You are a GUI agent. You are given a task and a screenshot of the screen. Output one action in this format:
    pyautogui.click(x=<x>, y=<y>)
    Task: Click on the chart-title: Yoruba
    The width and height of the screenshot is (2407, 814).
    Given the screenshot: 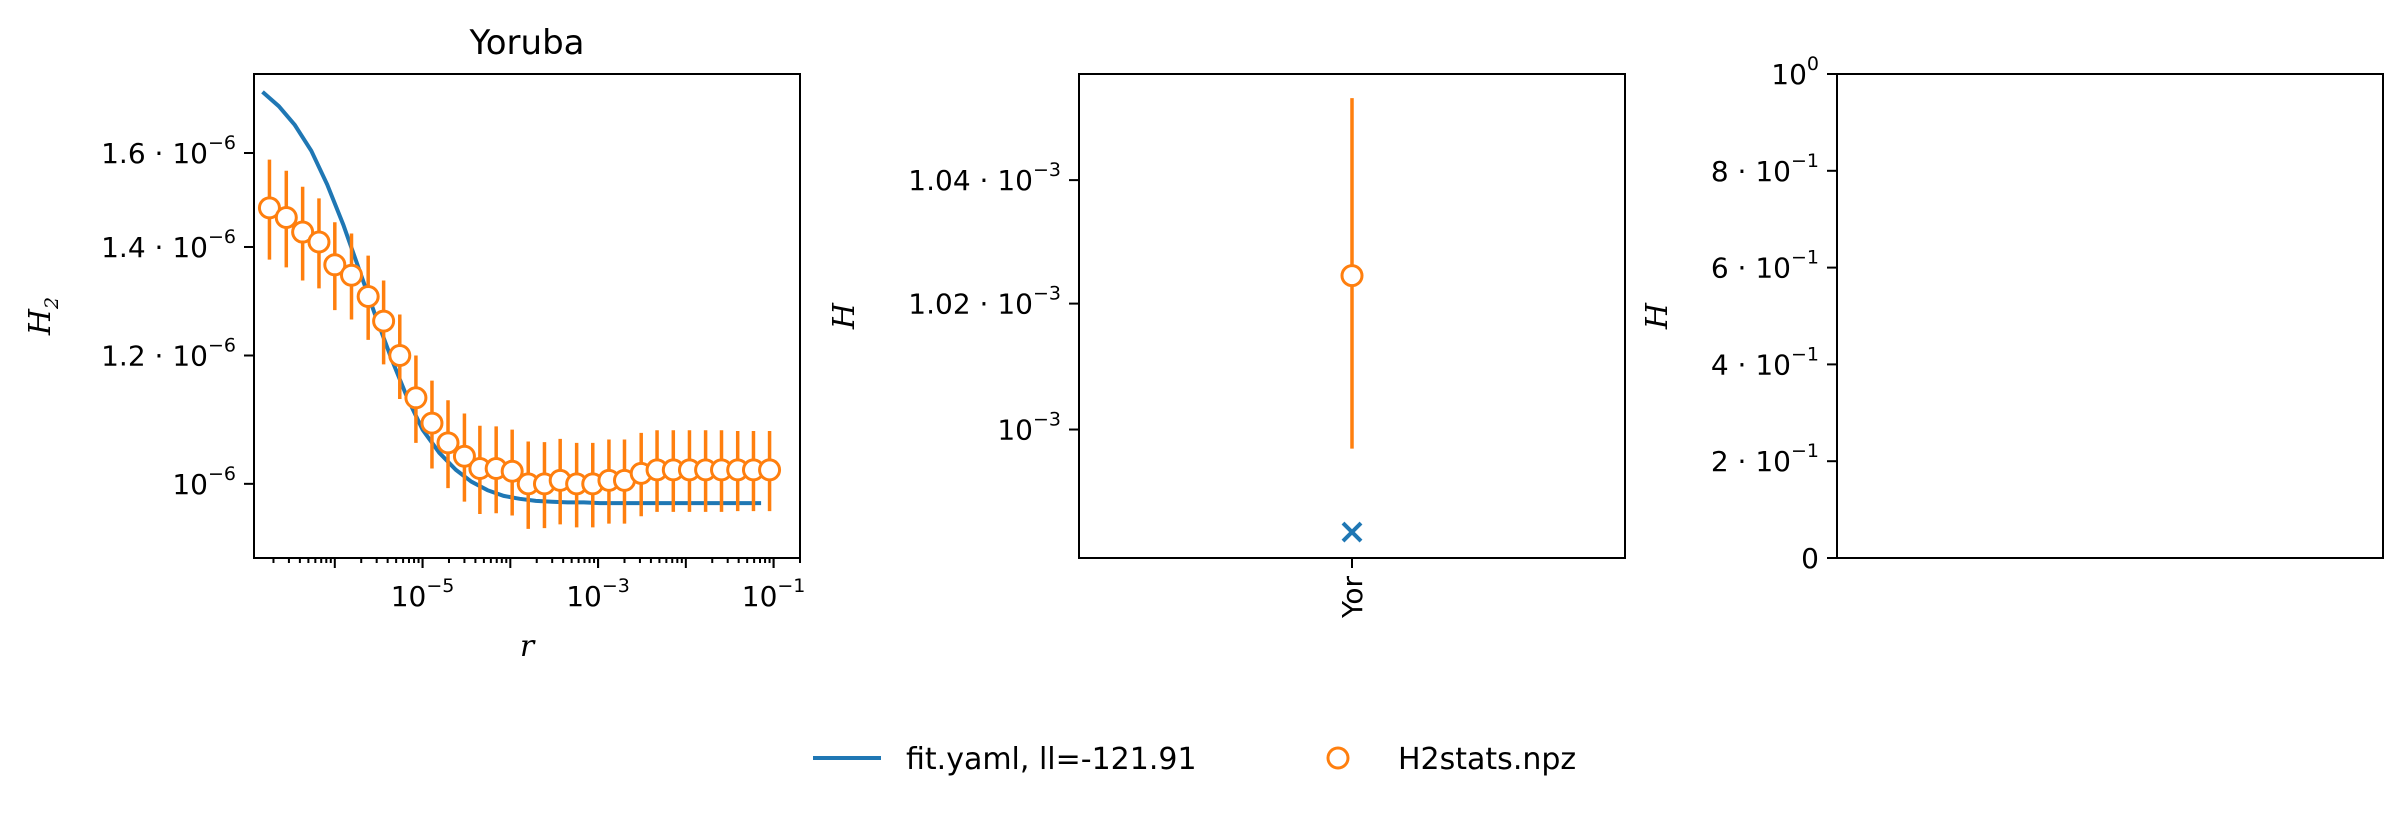 What is the action you would take?
    pyautogui.click(x=527, y=43)
    